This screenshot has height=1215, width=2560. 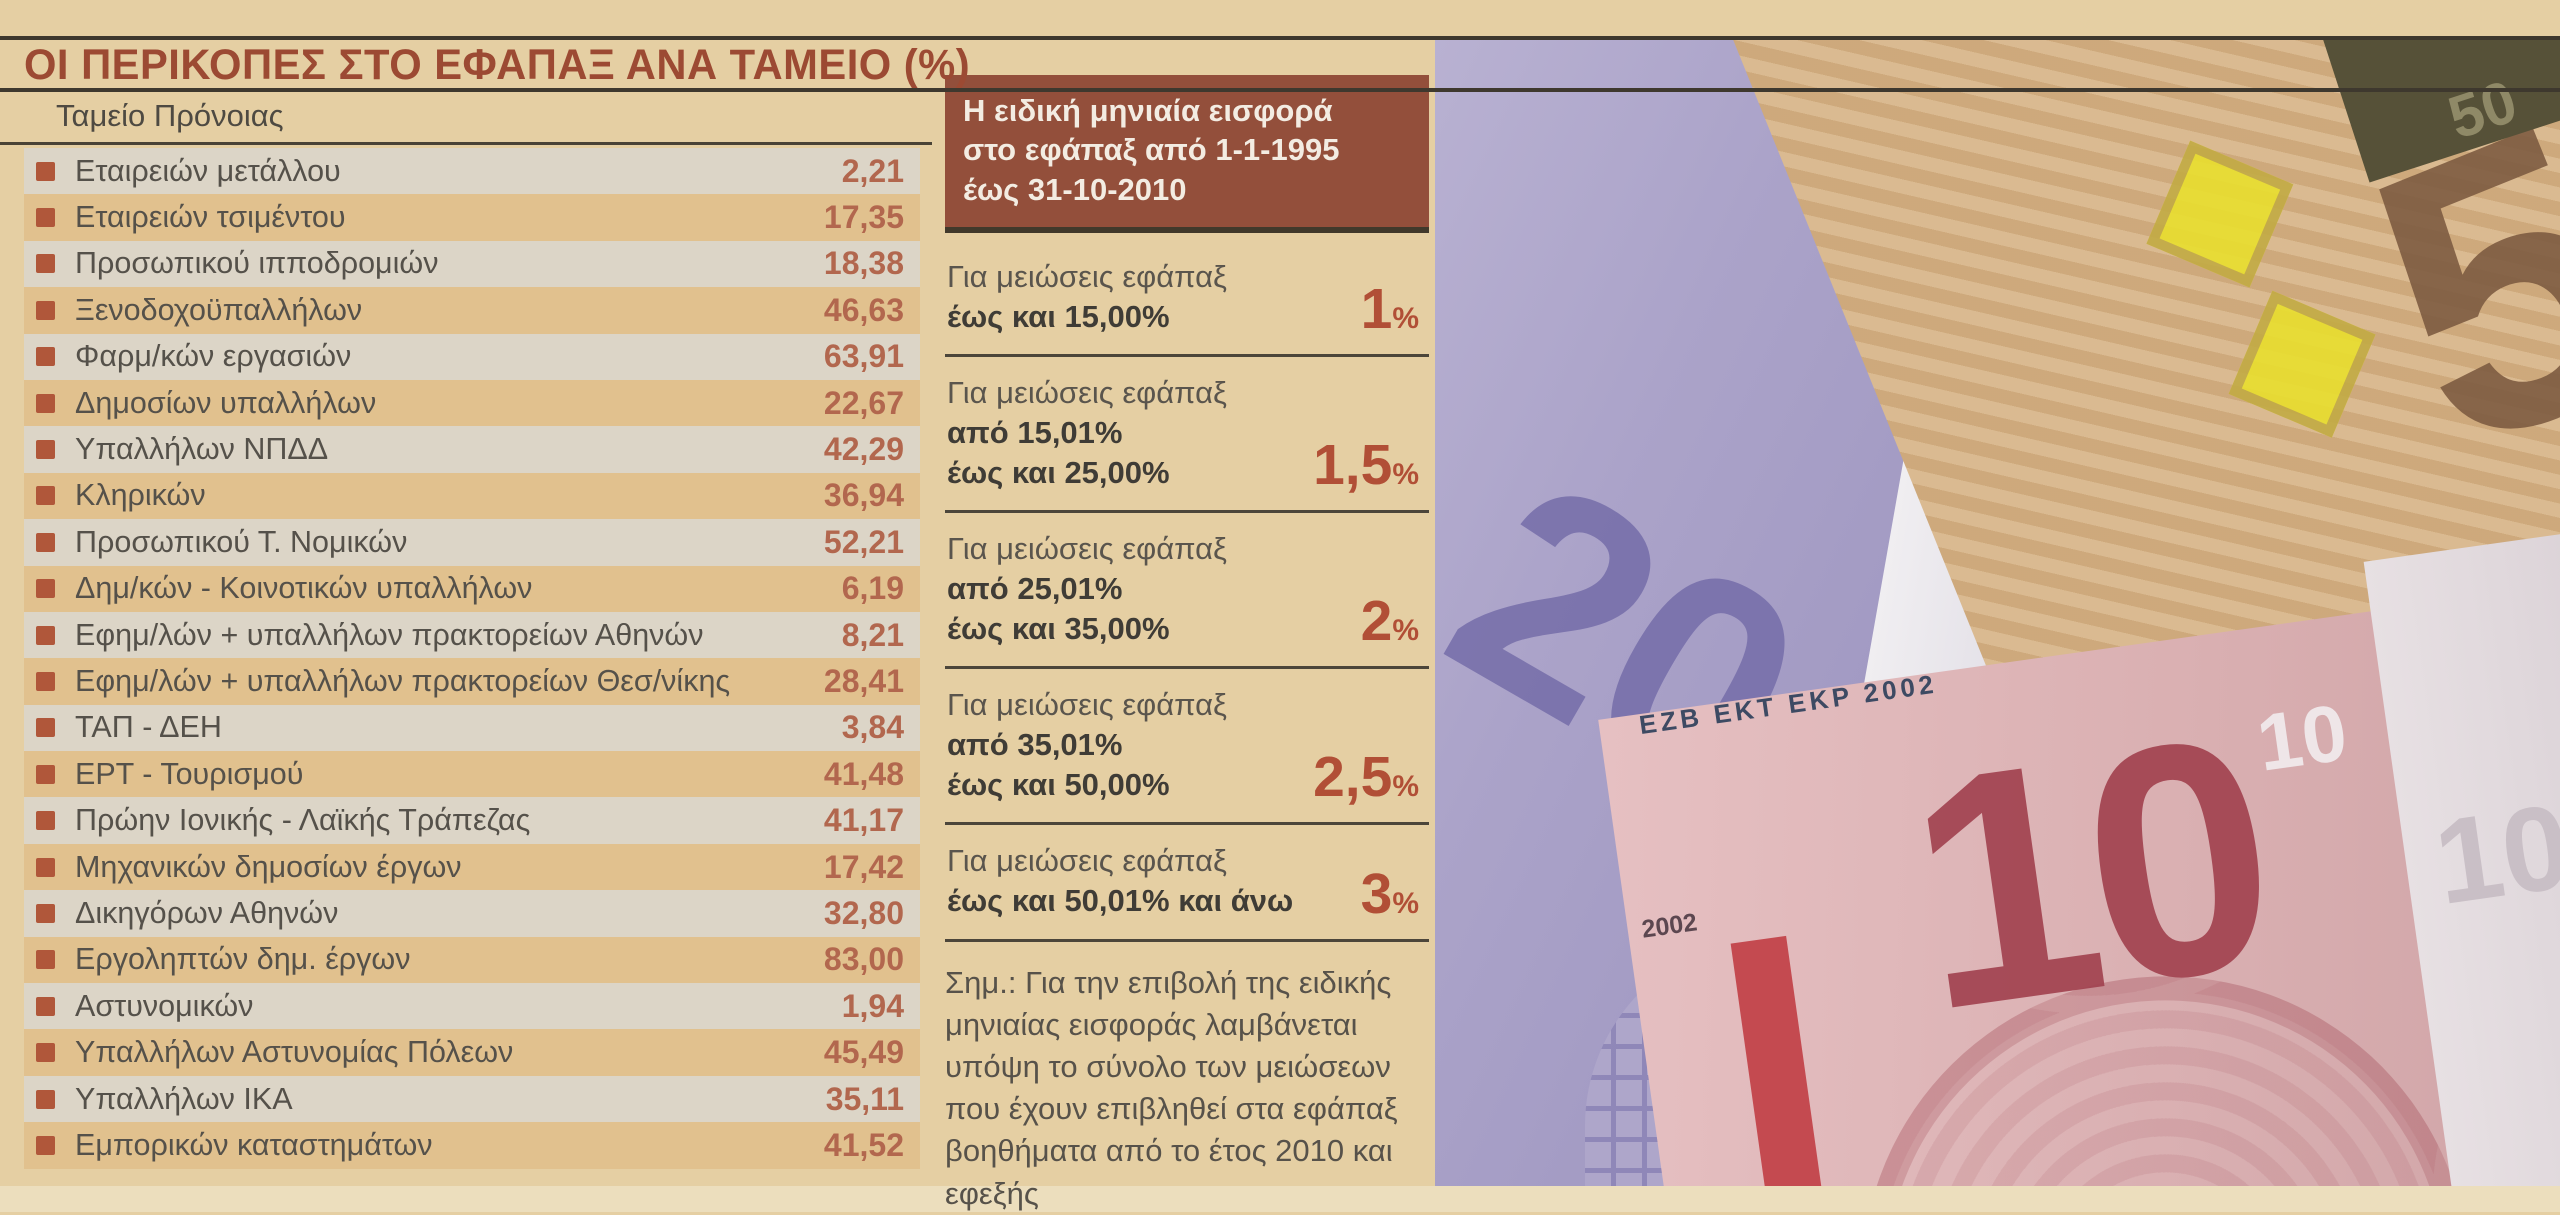 What do you see at coordinates (872, 1005) in the screenshot?
I see `fund-value: 1,94` at bounding box center [872, 1005].